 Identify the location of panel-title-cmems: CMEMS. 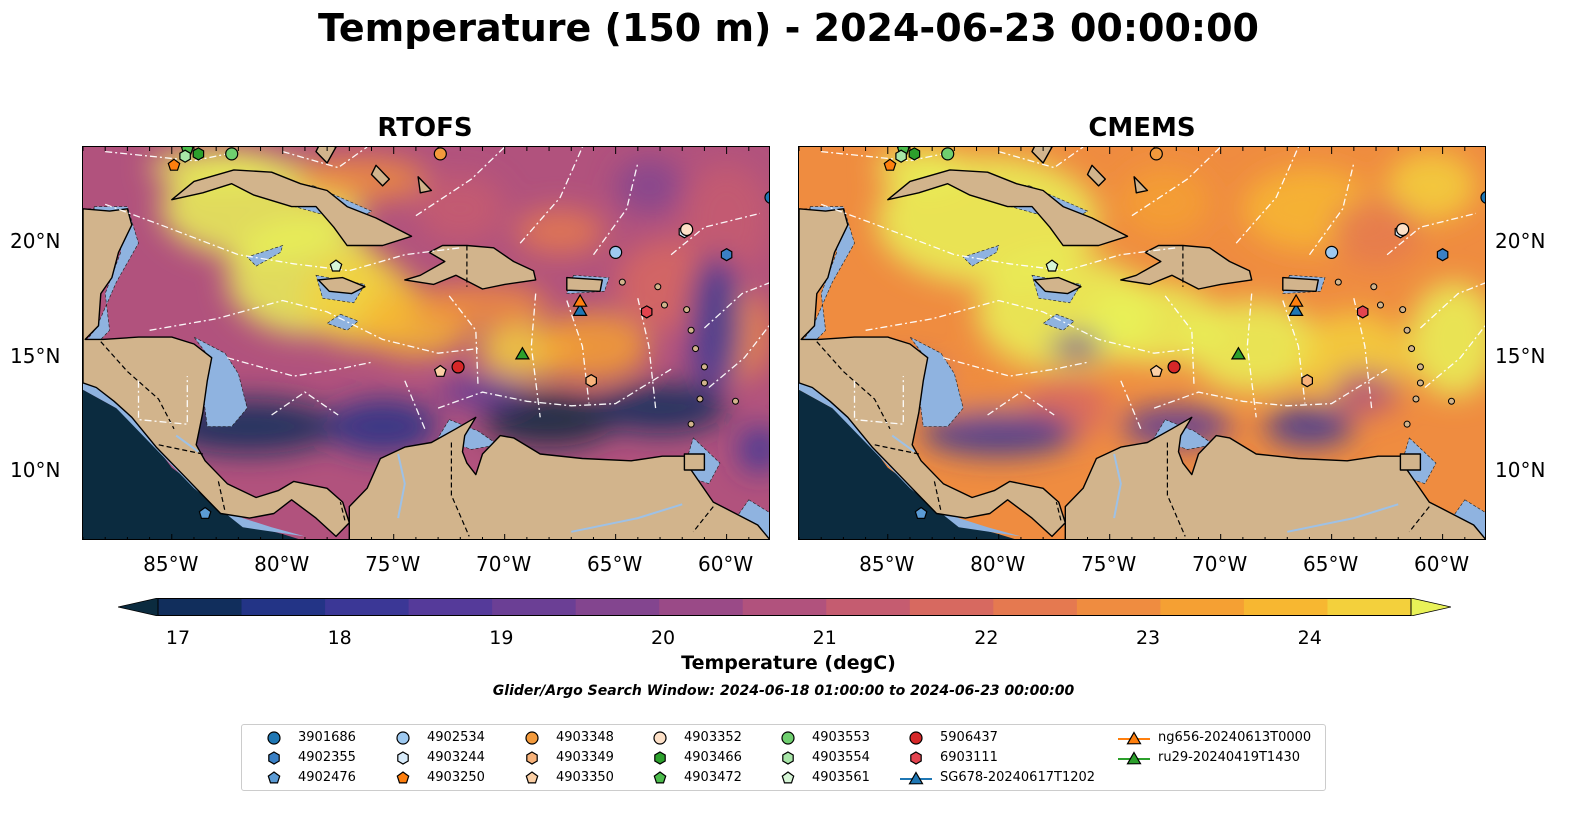
(1142, 128).